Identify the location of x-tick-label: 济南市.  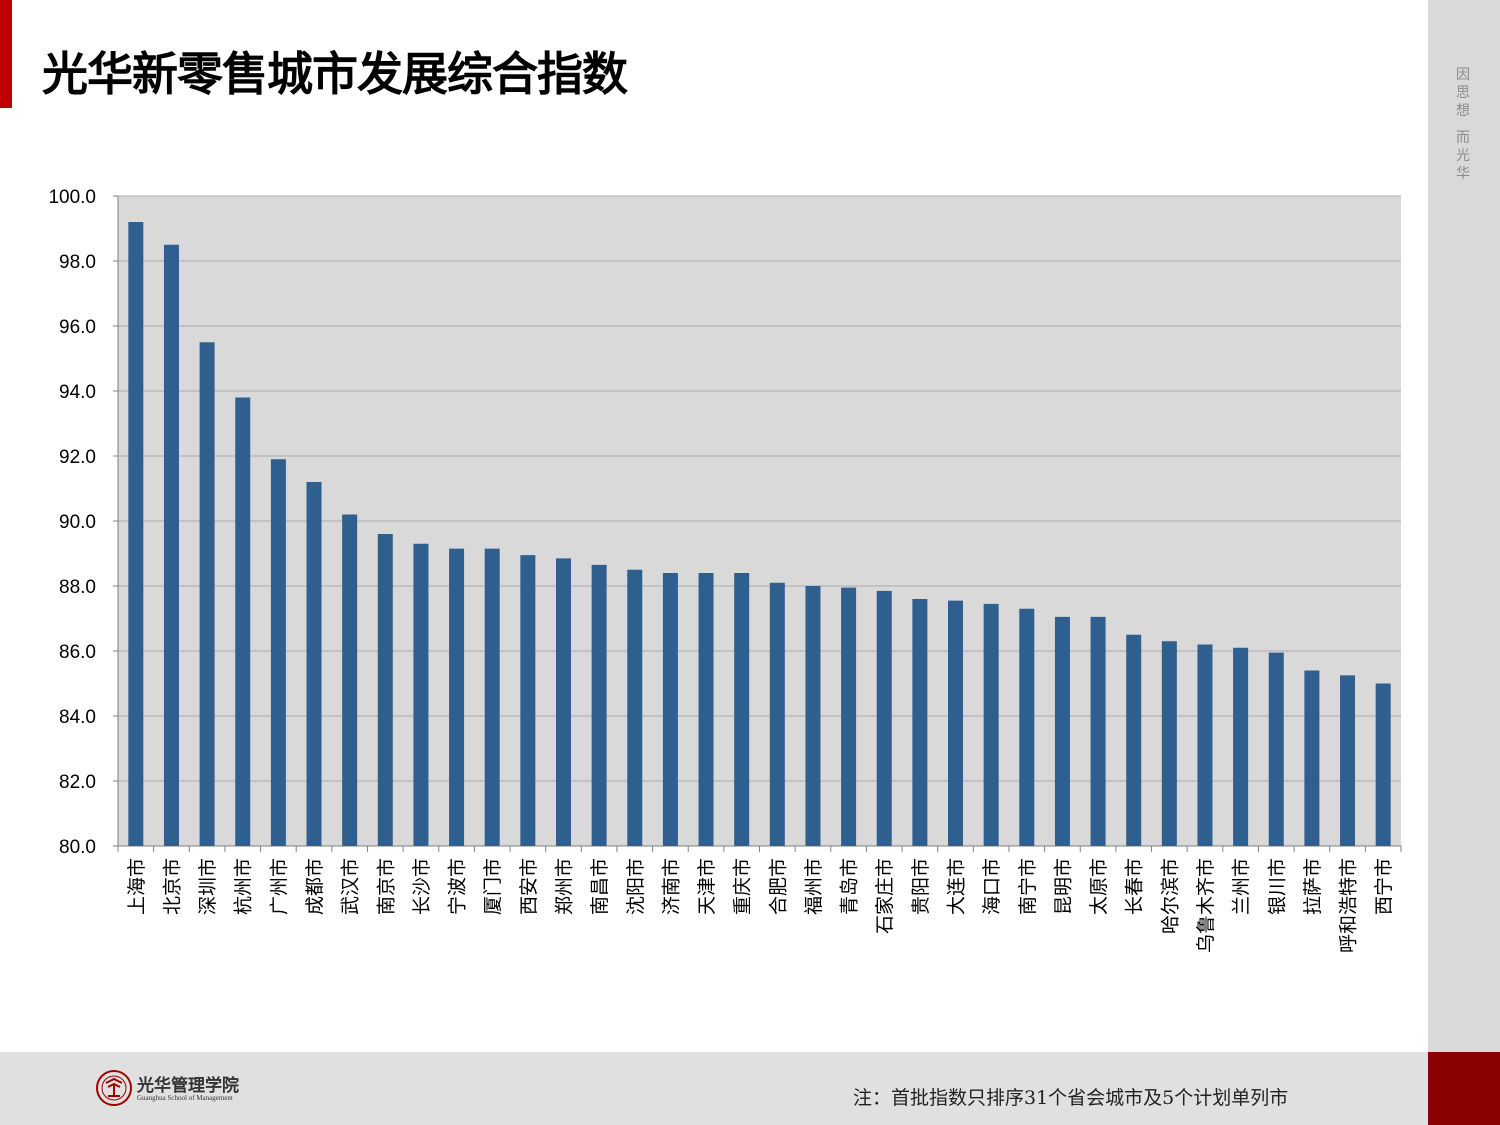
(671, 886).